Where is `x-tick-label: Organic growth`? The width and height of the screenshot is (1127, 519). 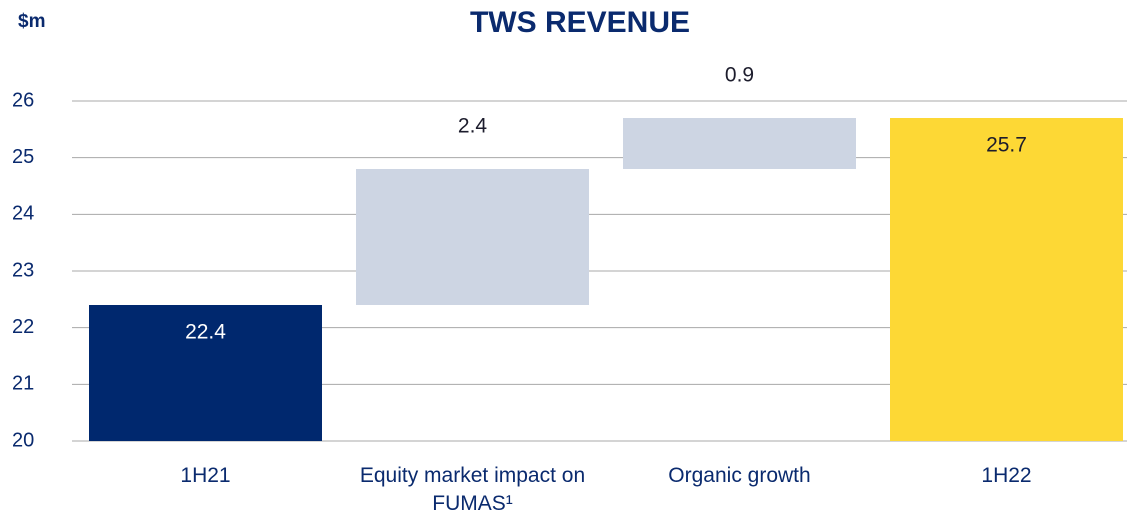 x-tick-label: Organic growth is located at coordinates (739, 475).